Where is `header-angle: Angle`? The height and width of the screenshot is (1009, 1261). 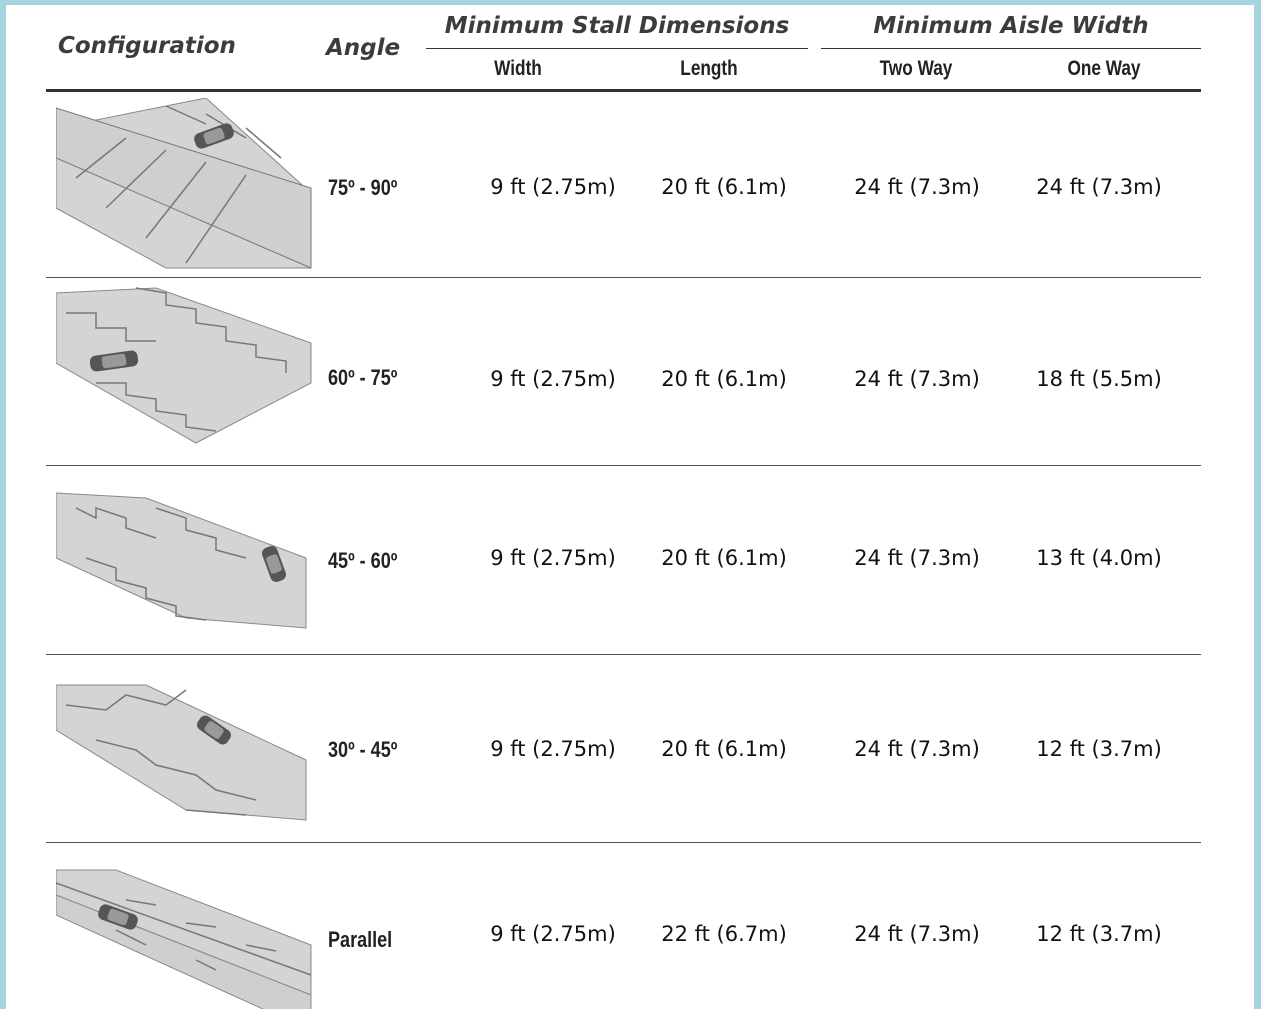 header-angle: Angle is located at coordinates (363, 48).